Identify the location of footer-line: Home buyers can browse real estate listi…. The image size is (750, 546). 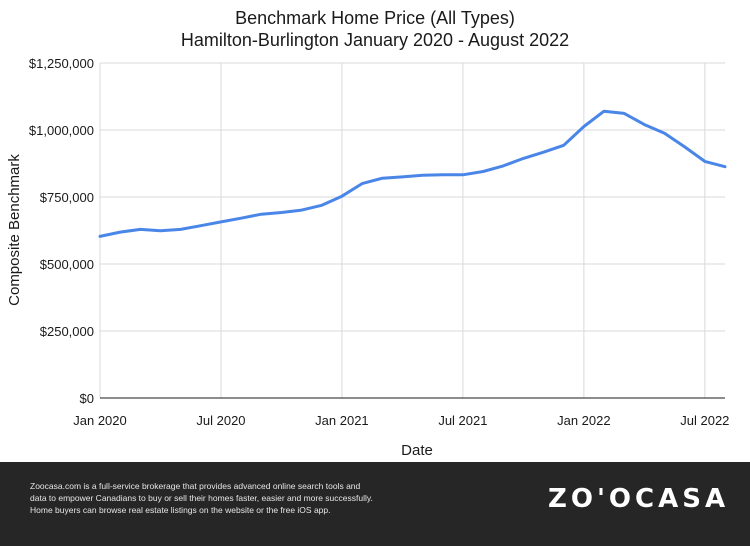
(180, 510).